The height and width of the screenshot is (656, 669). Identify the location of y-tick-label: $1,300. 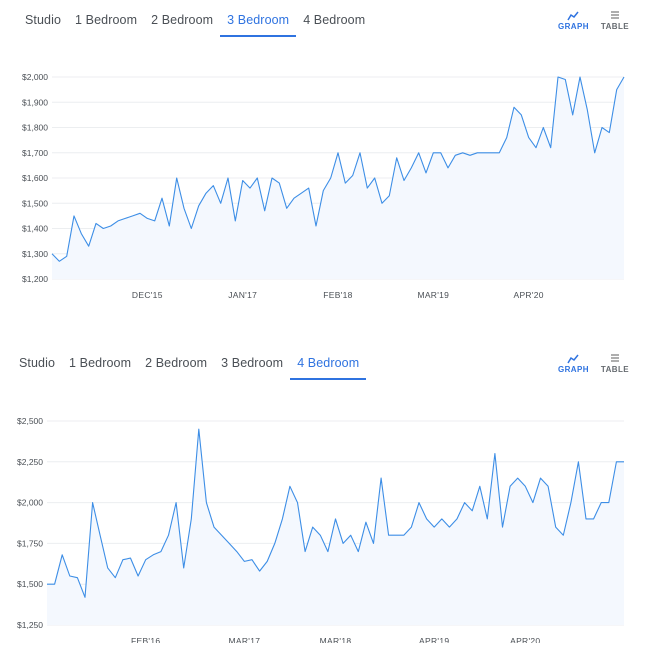
(35, 254).